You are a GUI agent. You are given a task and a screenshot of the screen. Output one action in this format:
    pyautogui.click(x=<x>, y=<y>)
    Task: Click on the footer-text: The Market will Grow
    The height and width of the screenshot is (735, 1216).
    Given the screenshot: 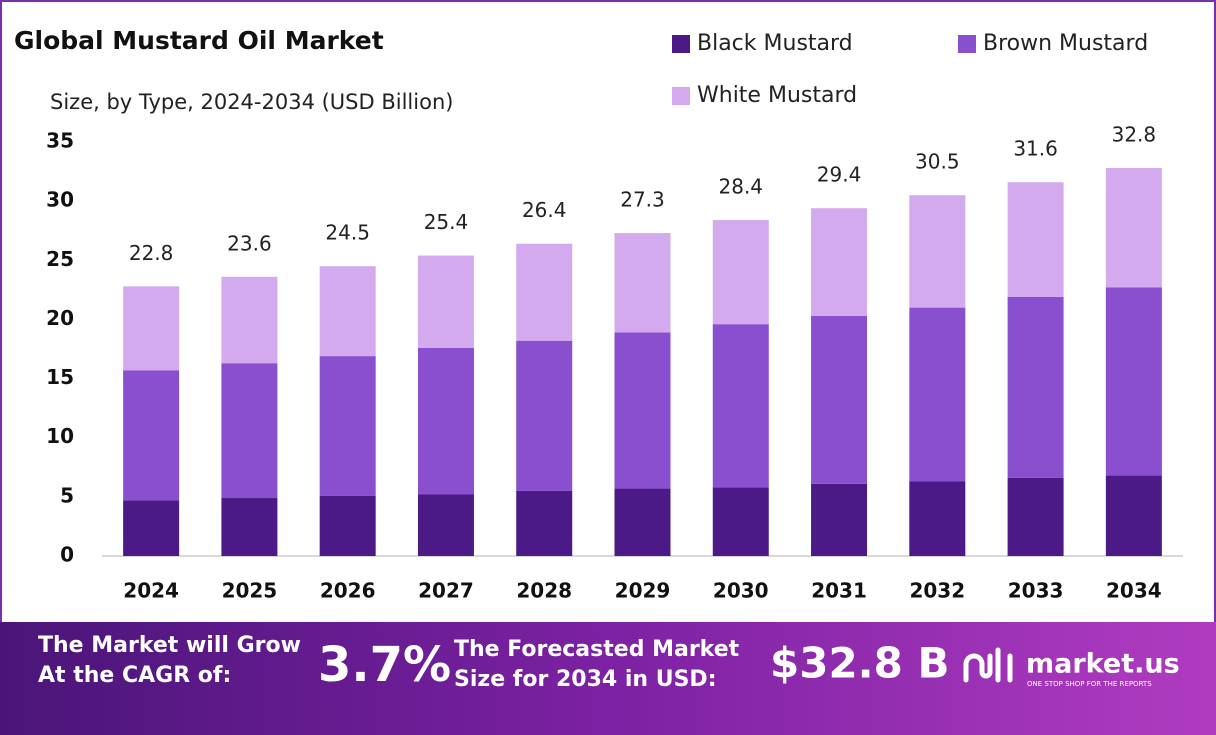 What is the action you would take?
    pyautogui.click(x=169, y=645)
    